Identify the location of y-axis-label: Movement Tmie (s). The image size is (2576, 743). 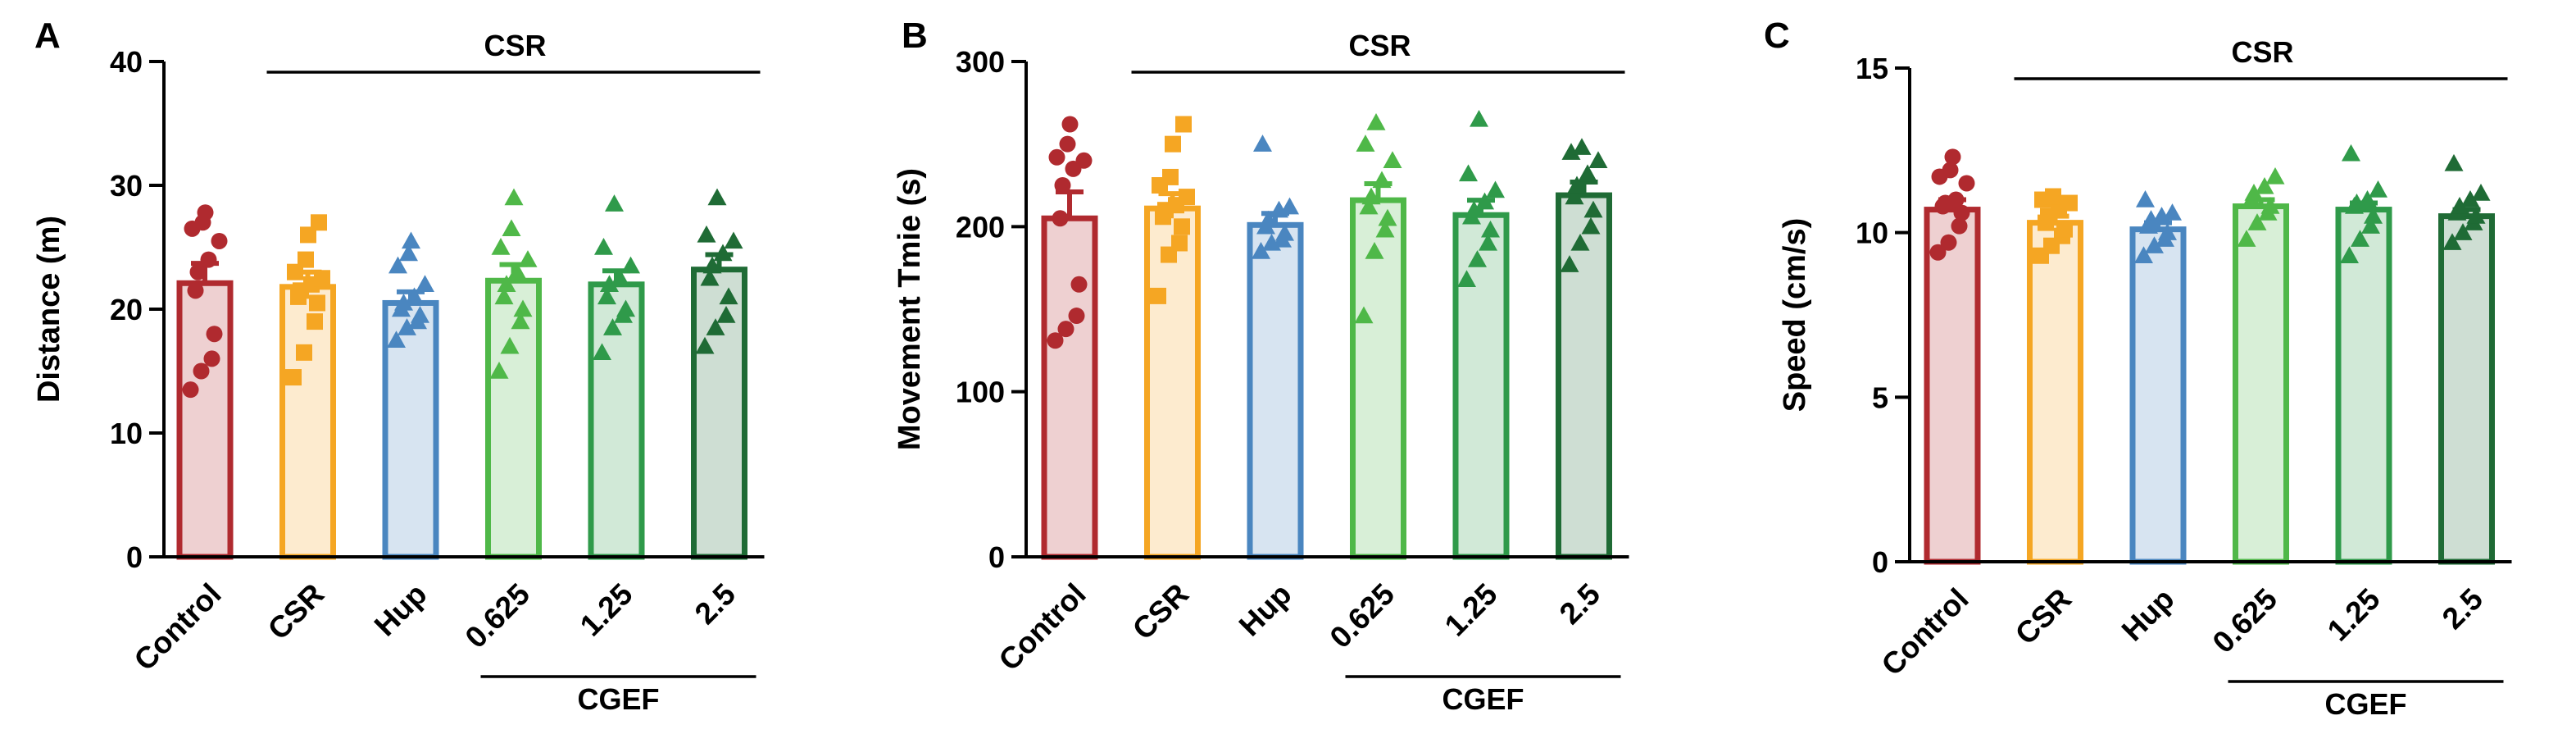
(910, 309).